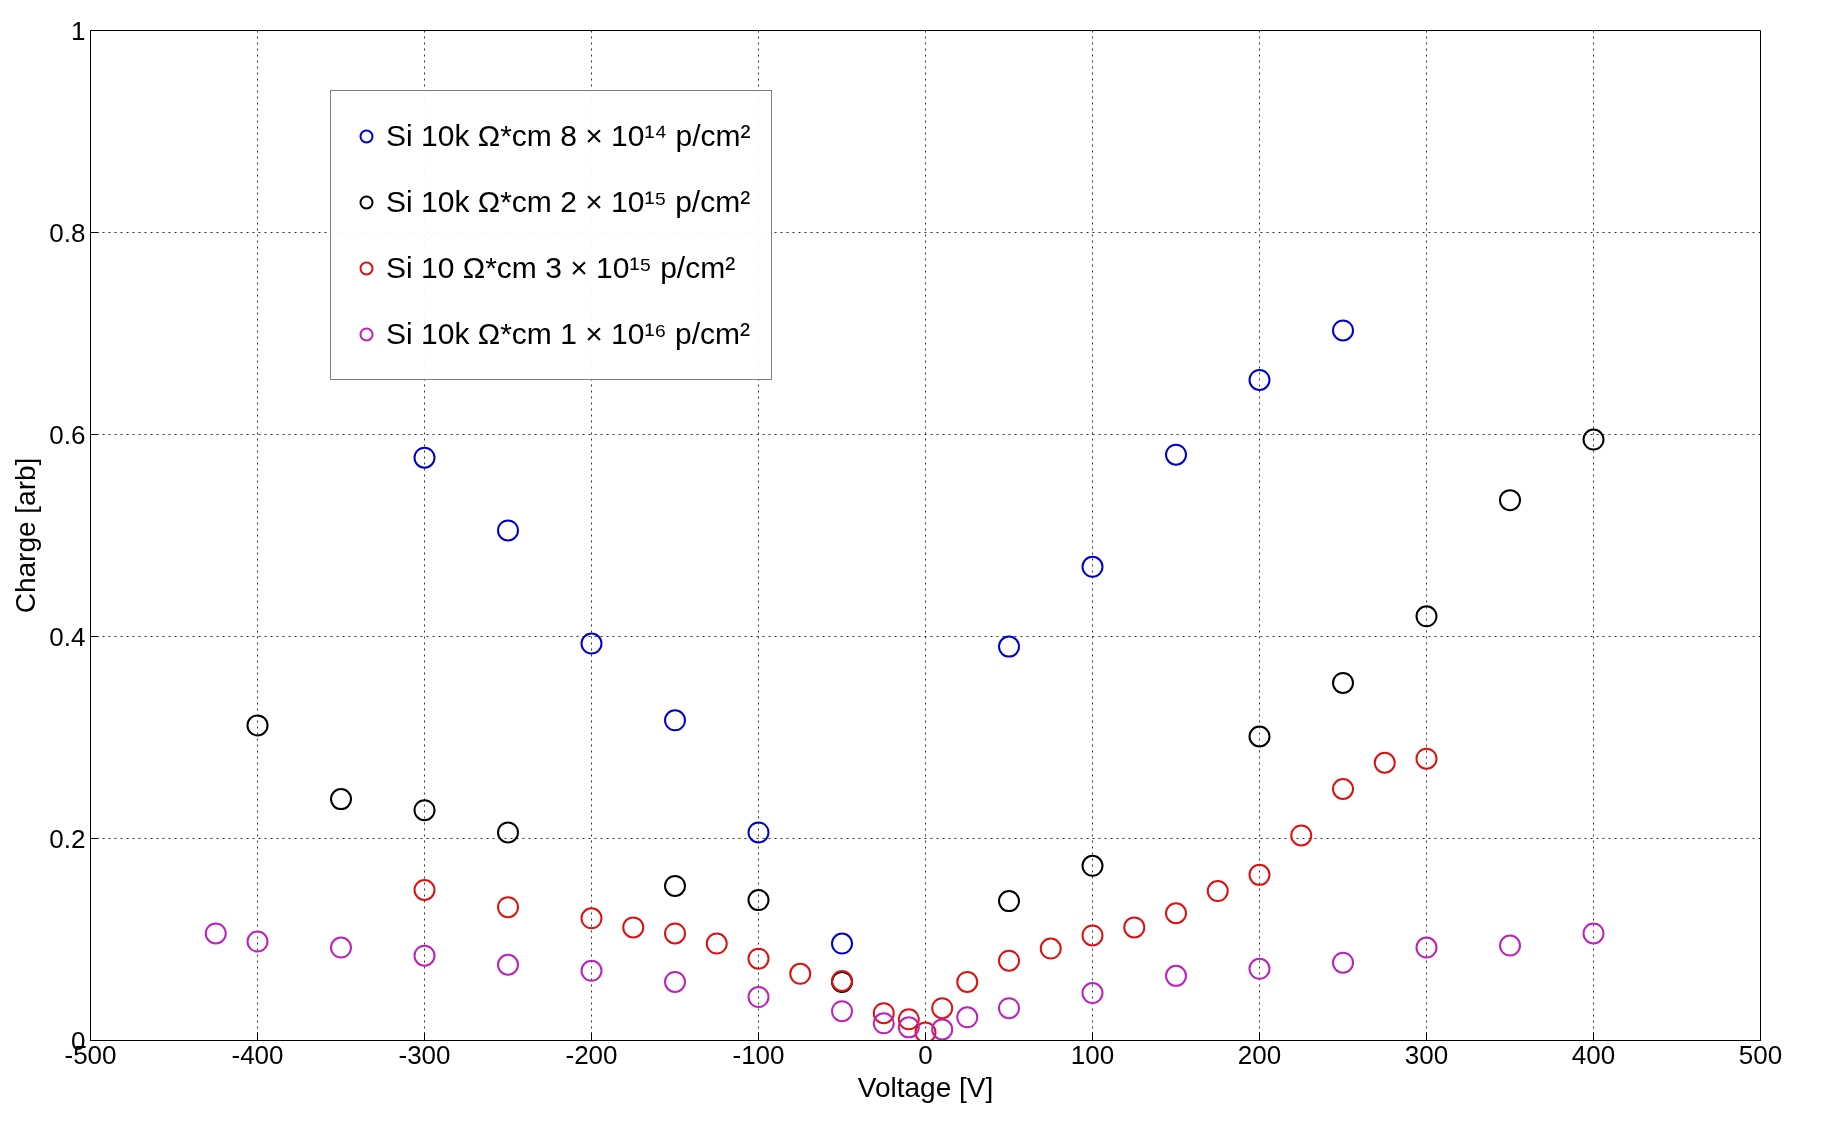 This screenshot has height=1144, width=1824. Describe the element at coordinates (758, 1054) in the screenshot. I see `x-tick-label: -100` at that location.